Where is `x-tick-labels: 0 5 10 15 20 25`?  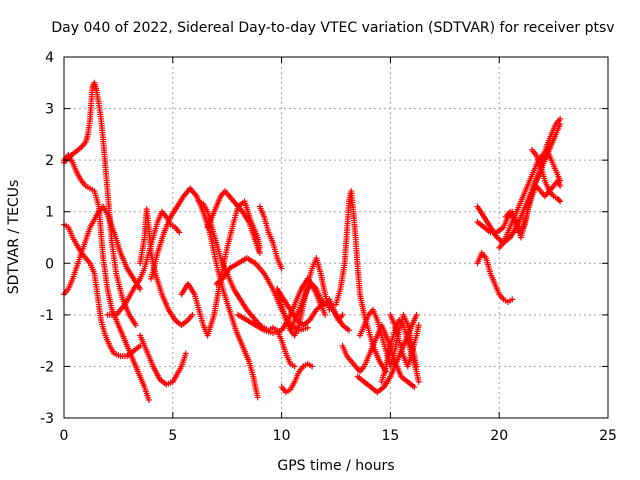
x-tick-labels: 0 5 10 15 20 25 is located at coordinates (338, 436).